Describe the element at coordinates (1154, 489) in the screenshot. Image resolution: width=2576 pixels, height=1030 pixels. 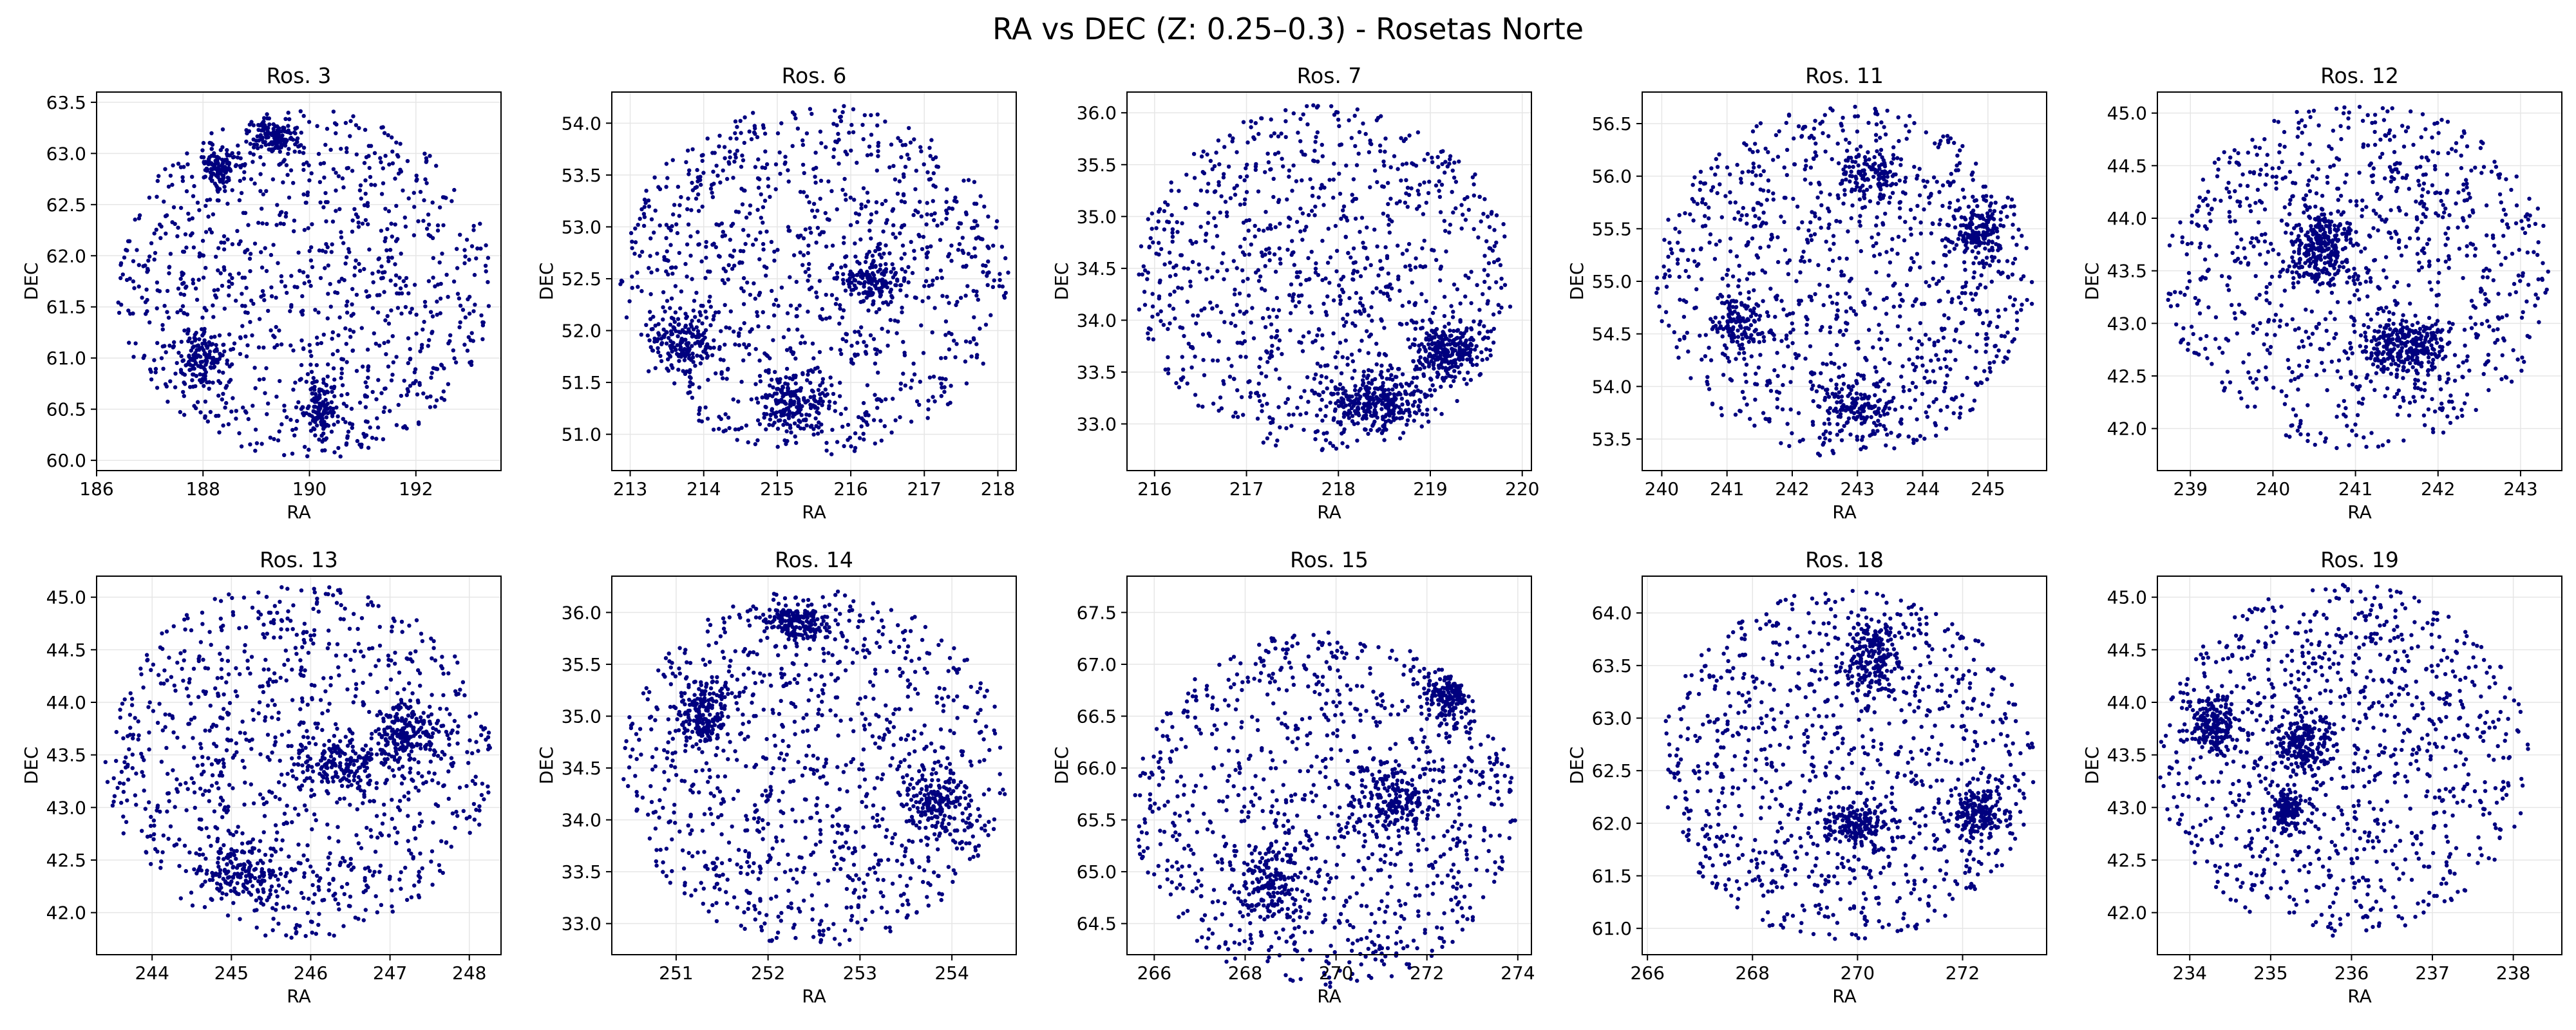
I see `x-tick-label: 216` at that location.